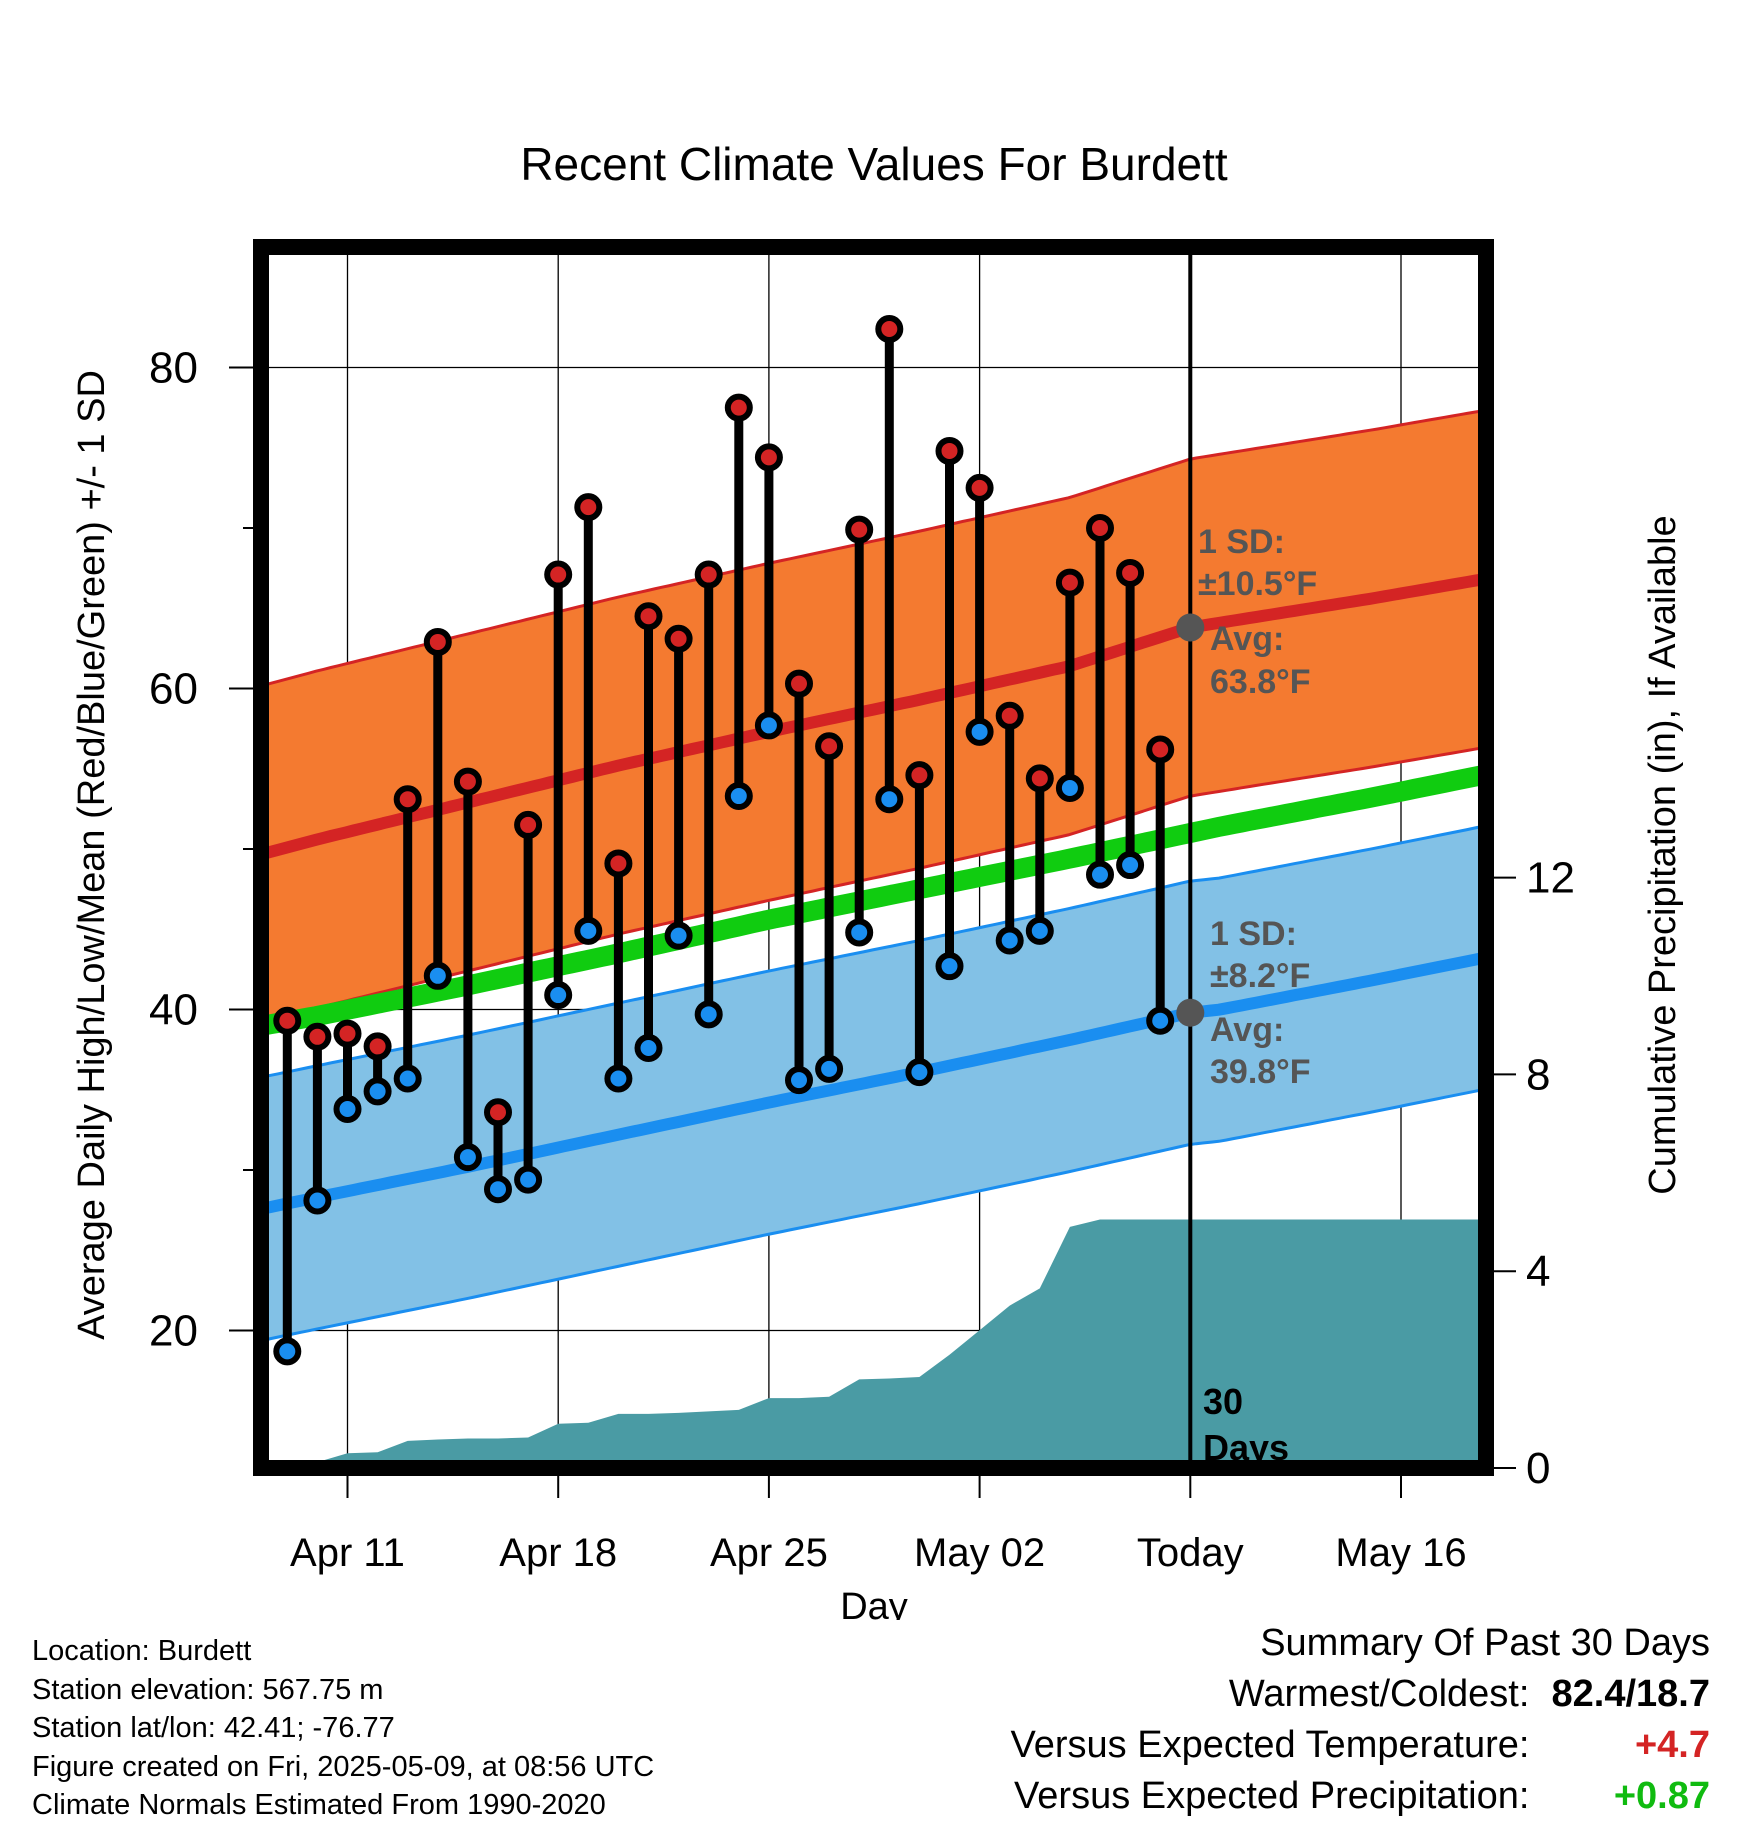 This screenshot has height=1828, width=1748. I want to click on precip-value: +0.87, so click(1661, 1796).